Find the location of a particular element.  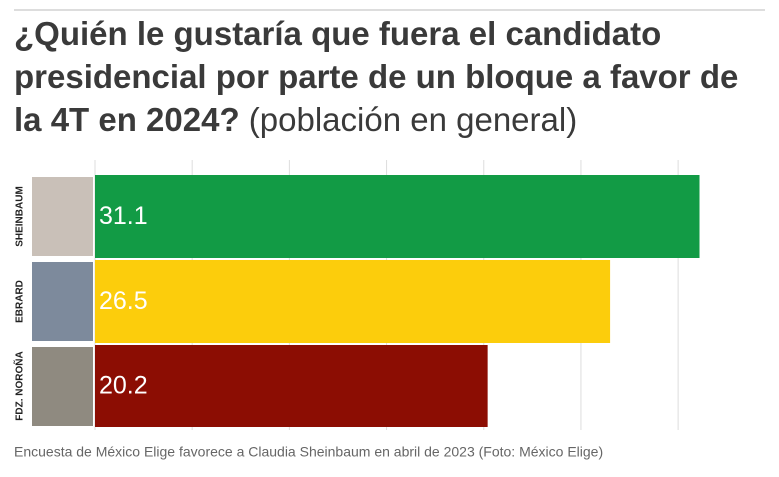

y-tick-label: EBRARD is located at coordinates (20, 301).